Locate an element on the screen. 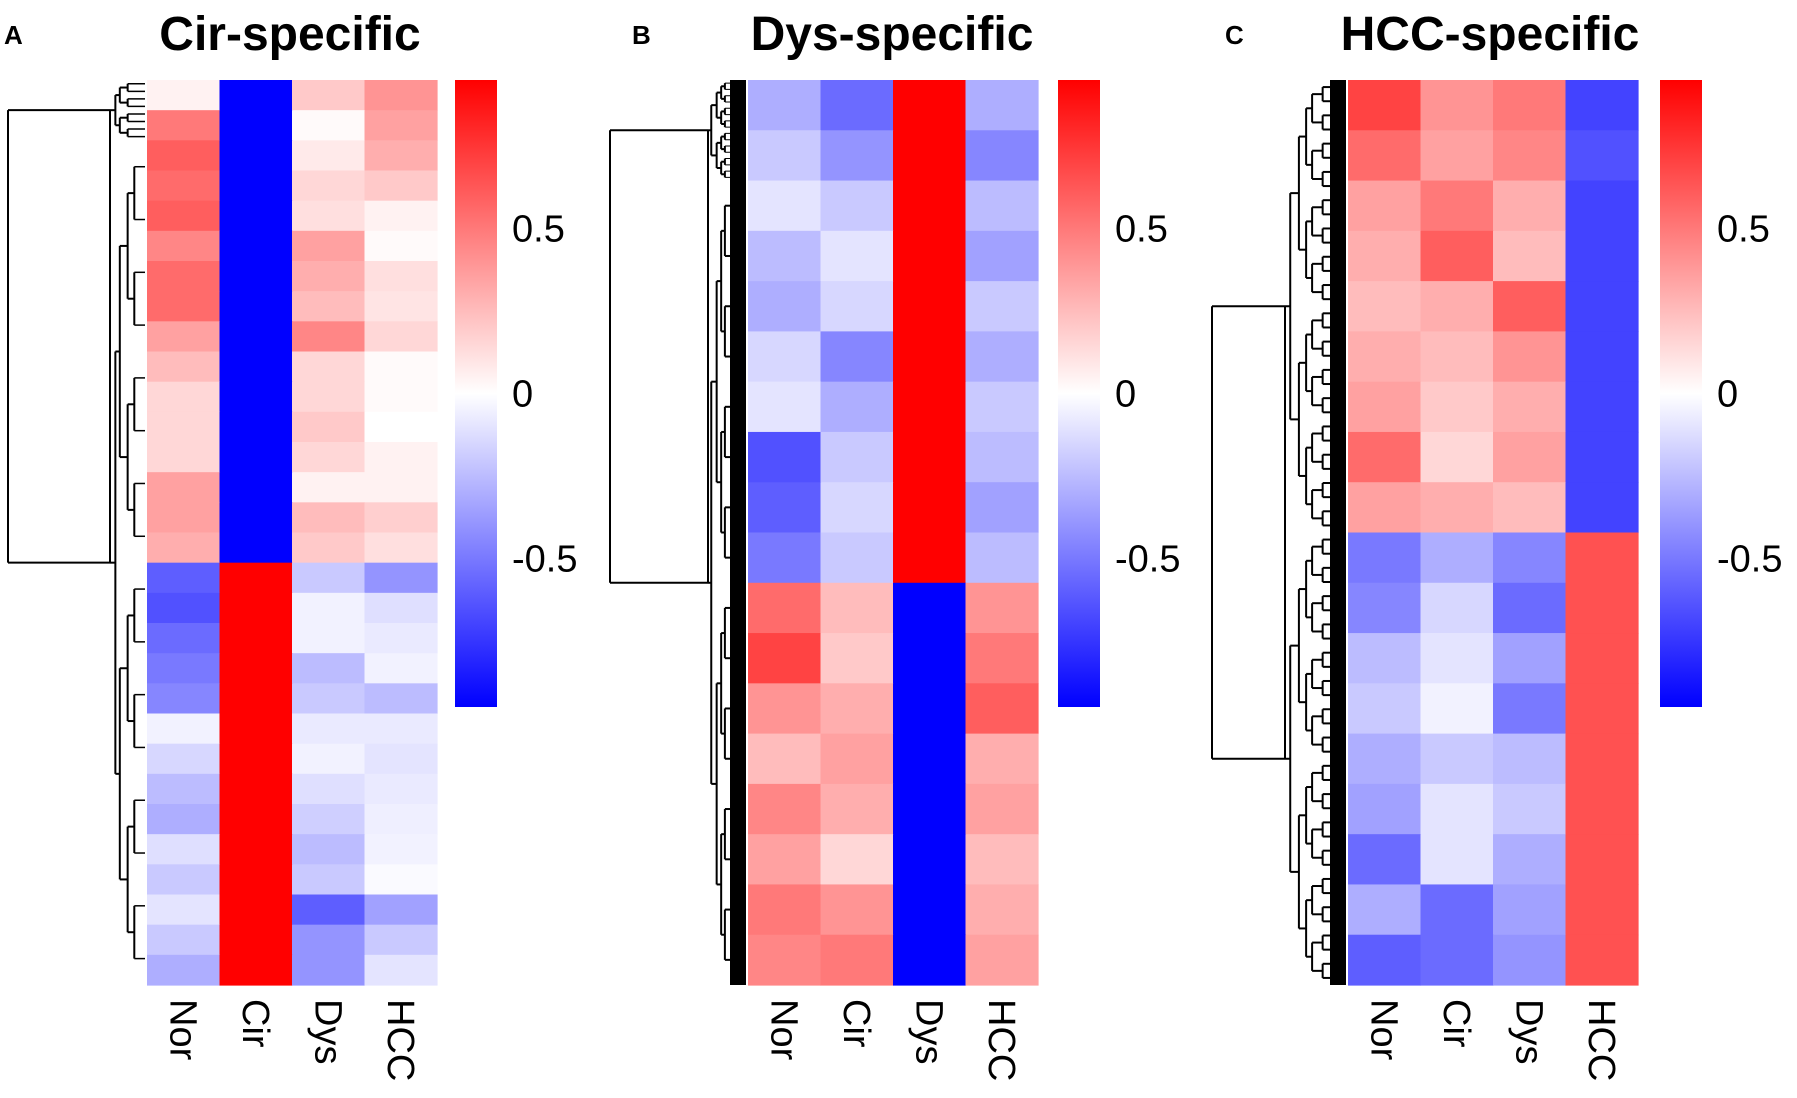 Image resolution: width=1797 pixels, height=1098 pixels. colorbar-tick-label: 0 is located at coordinates (522, 395).